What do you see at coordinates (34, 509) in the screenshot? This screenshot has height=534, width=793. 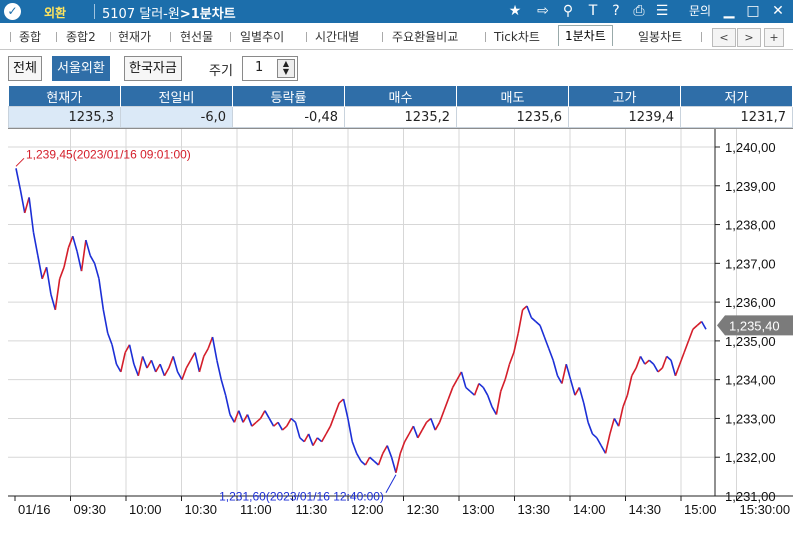 I see `x-tick-label: 01/16` at bounding box center [34, 509].